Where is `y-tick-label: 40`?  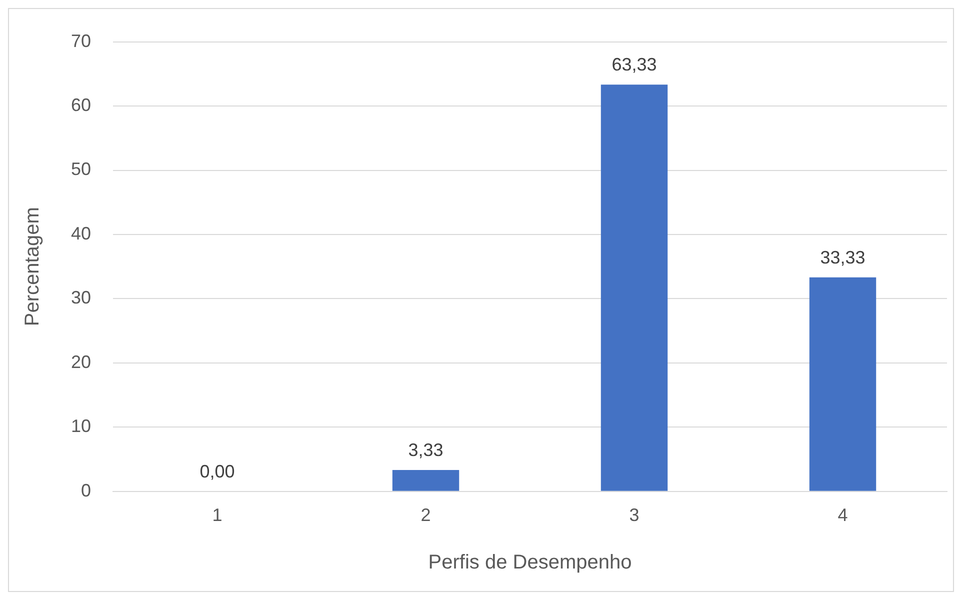
y-tick-label: 40 is located at coordinates (81, 233).